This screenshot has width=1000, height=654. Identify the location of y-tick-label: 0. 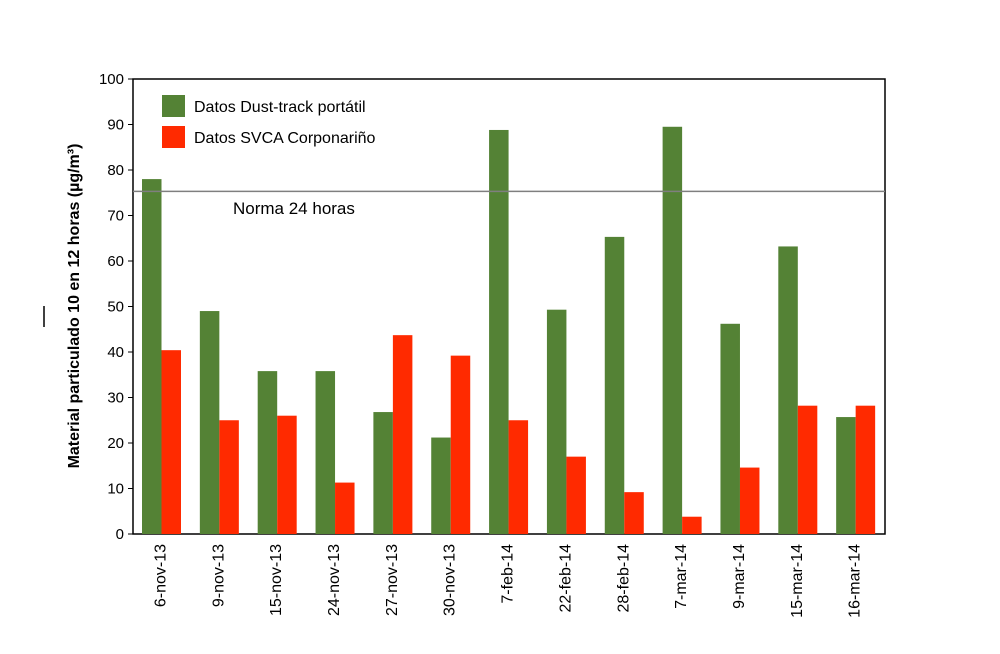
(120, 534).